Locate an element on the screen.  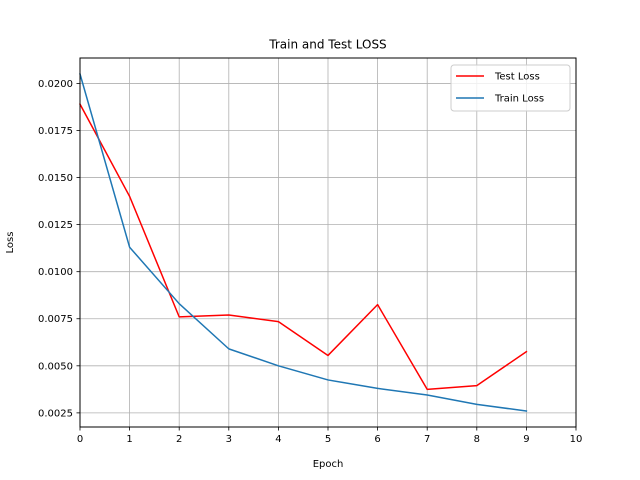
x-tick-label: 9 is located at coordinates (526, 439).